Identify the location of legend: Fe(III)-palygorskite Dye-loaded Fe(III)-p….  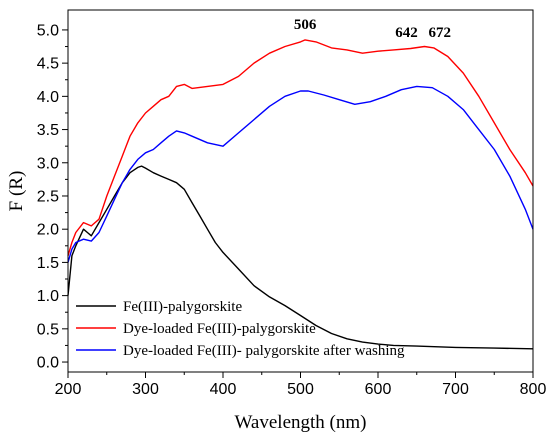
(240, 329).